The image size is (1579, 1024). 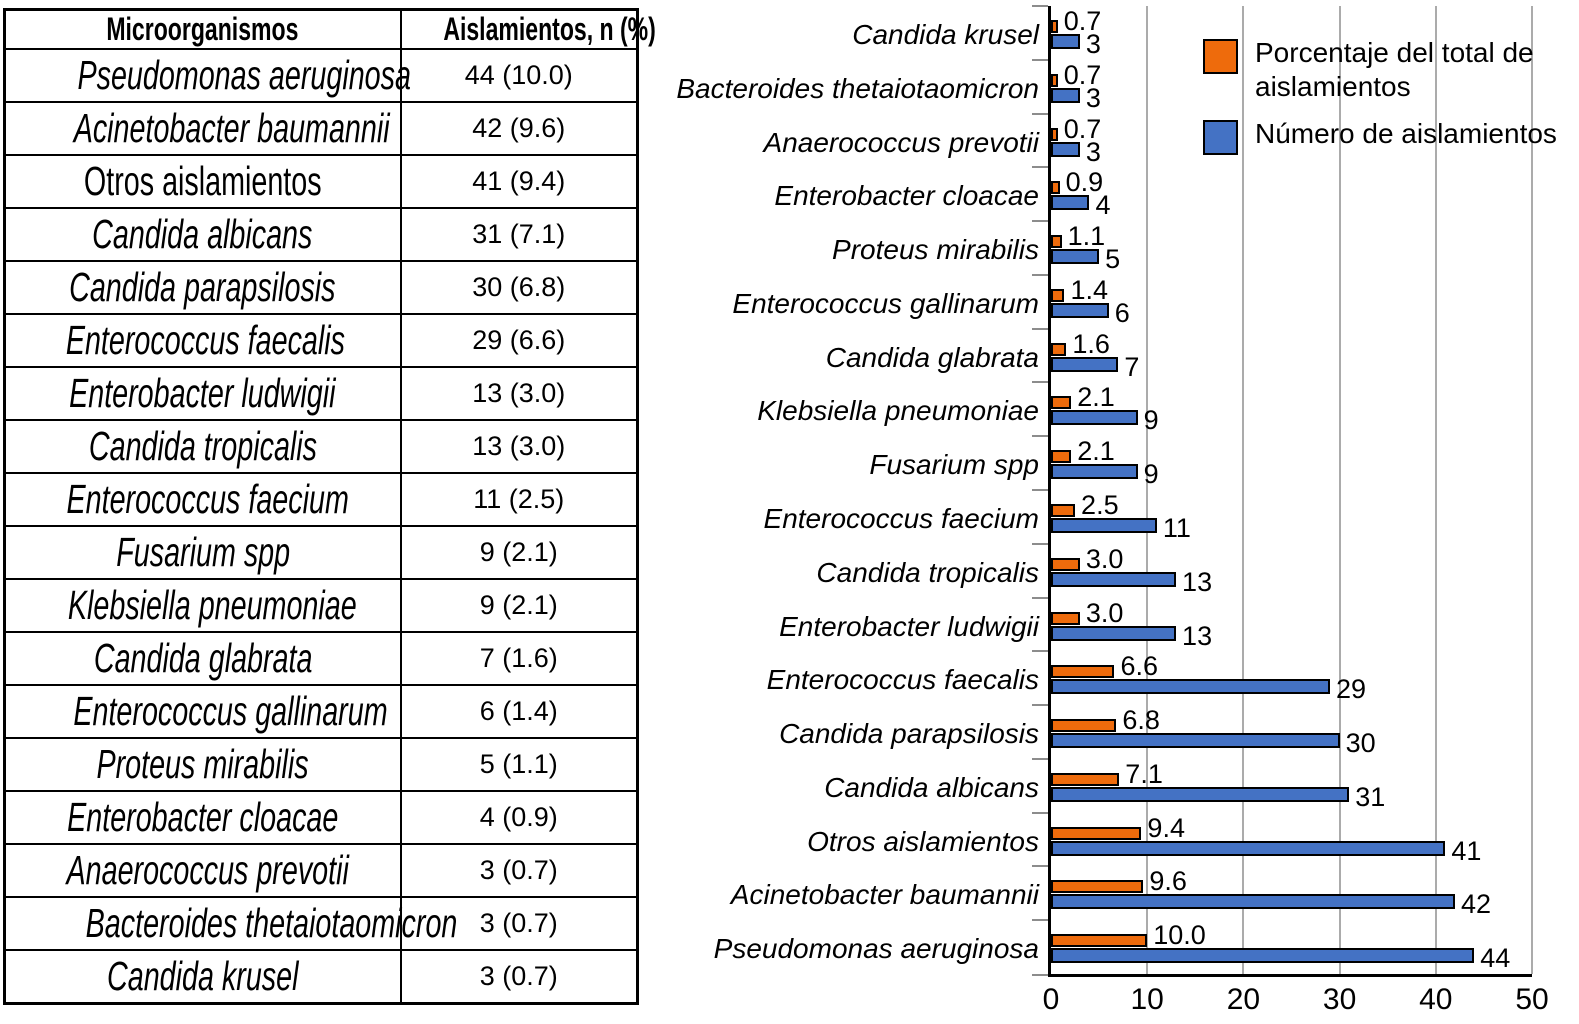 What do you see at coordinates (932, 357) in the screenshot?
I see `category-label: Candida glabrata` at bounding box center [932, 357].